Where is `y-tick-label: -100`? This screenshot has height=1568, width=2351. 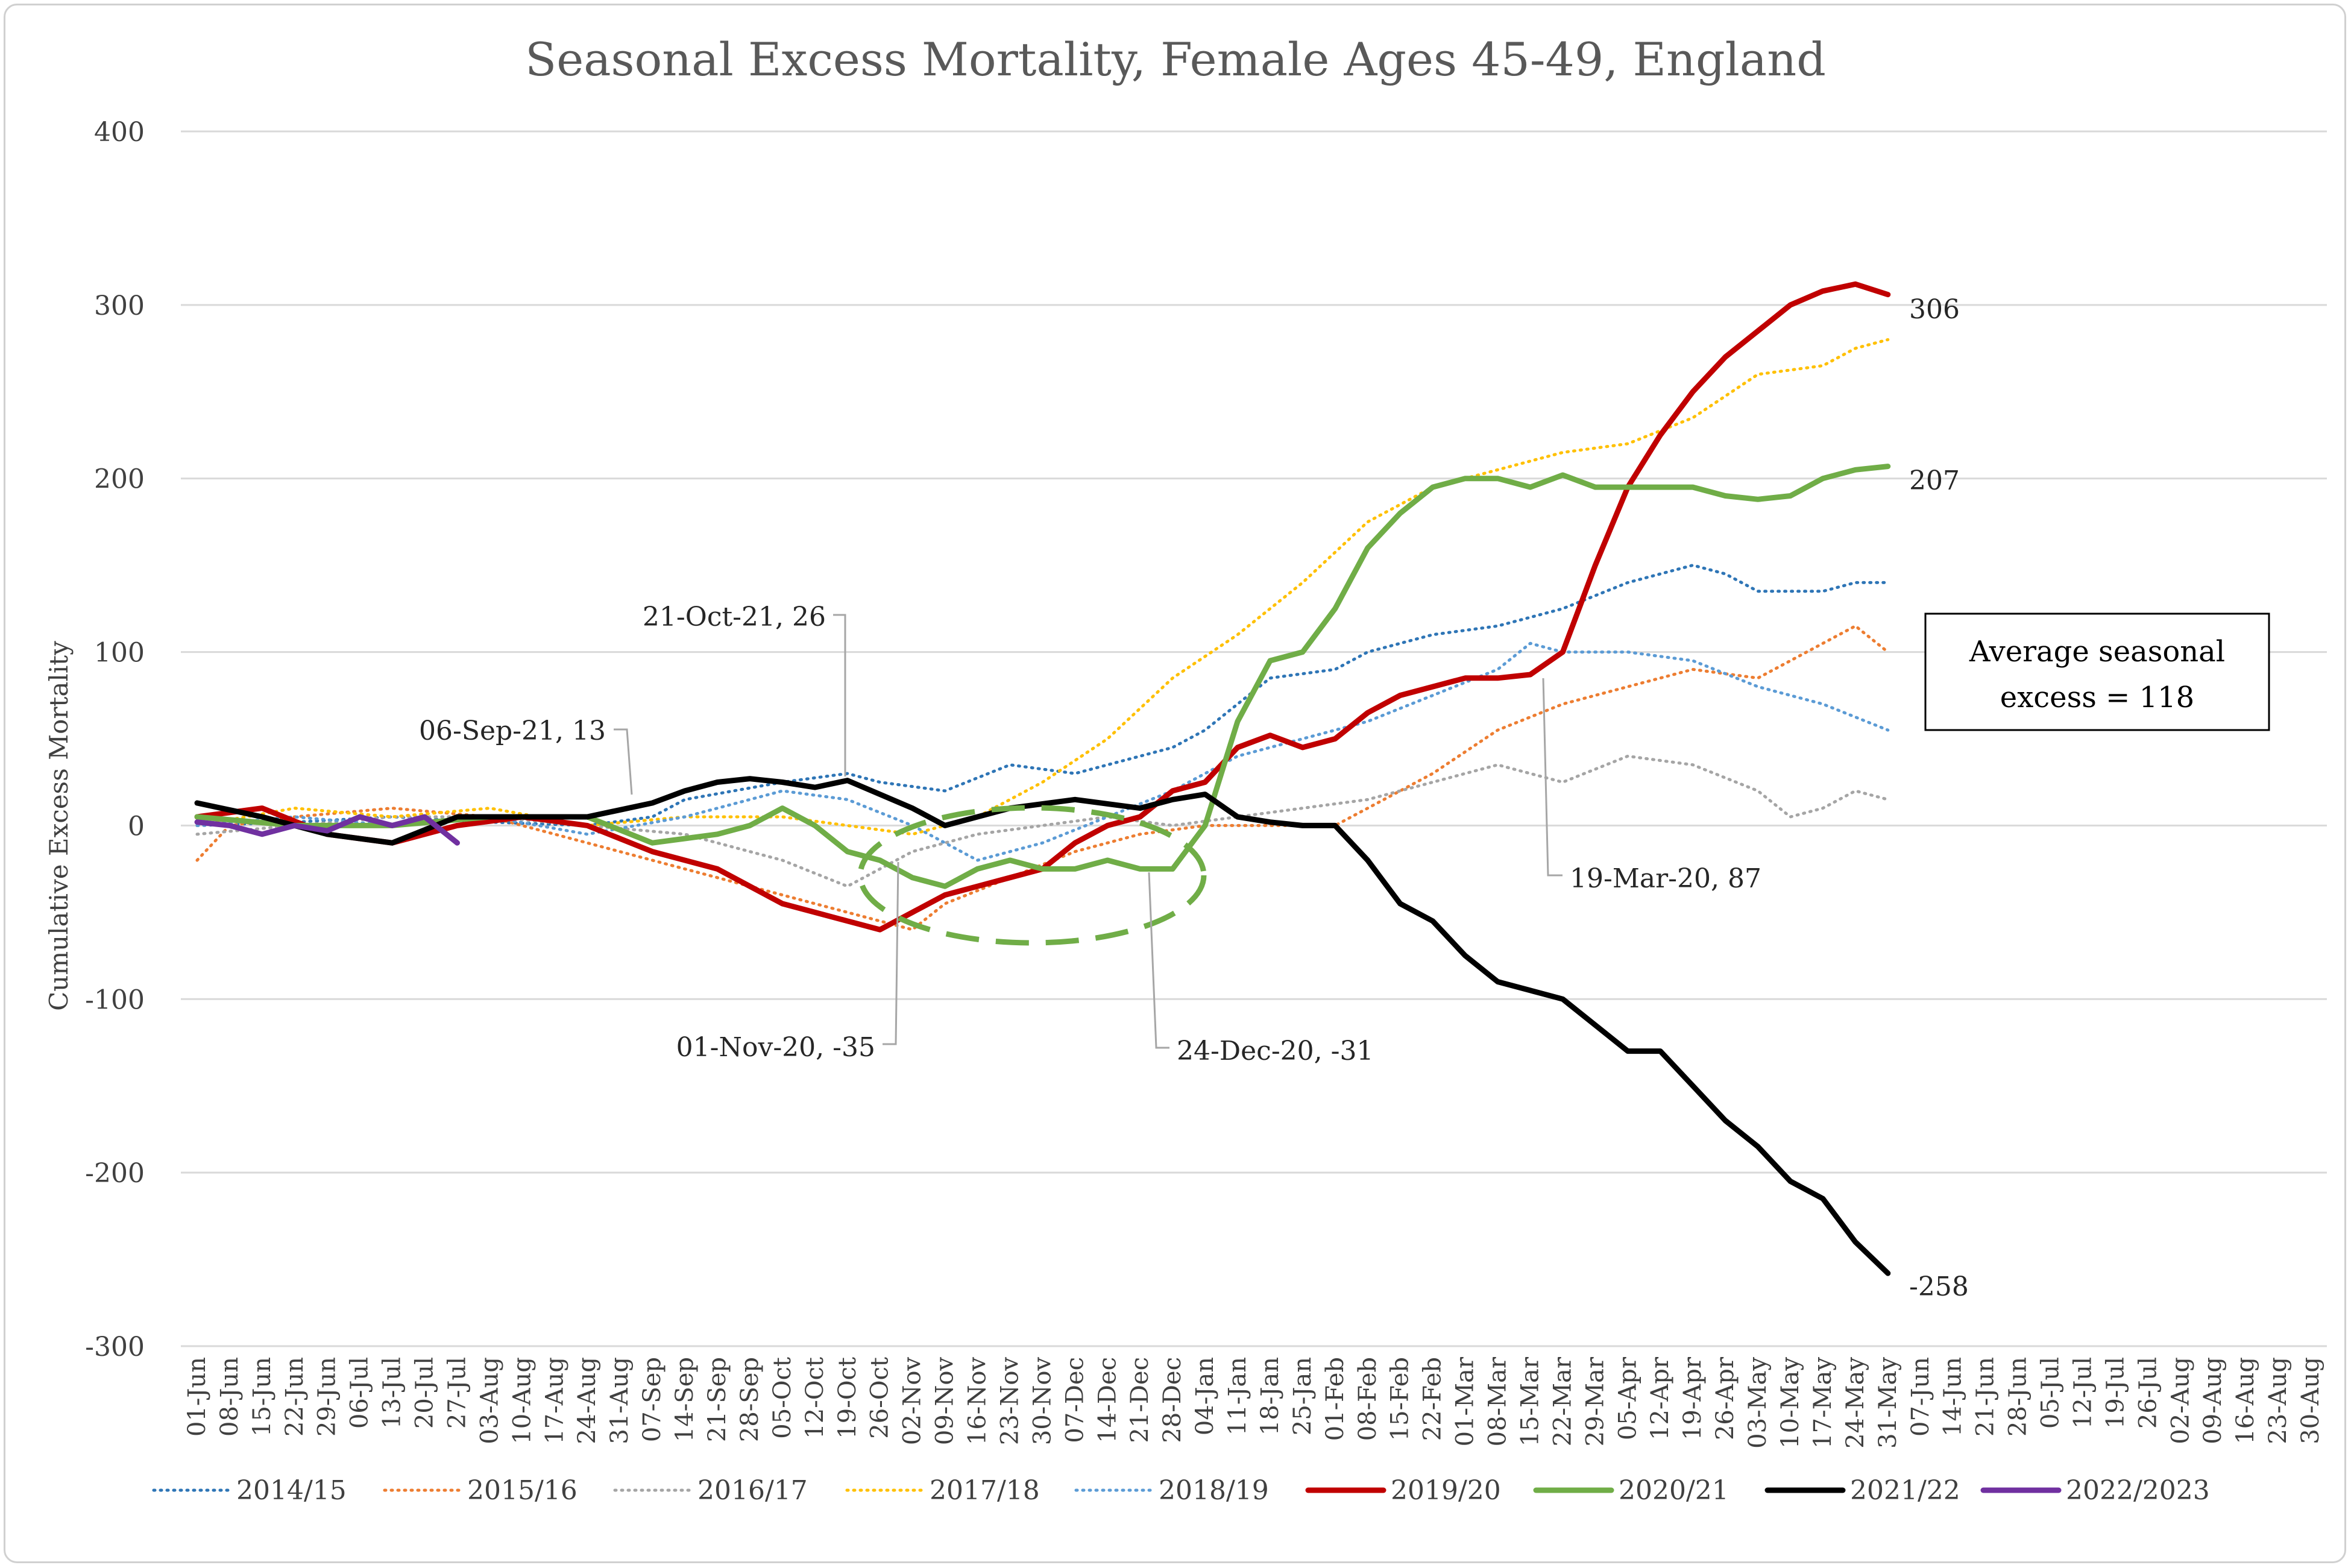 y-tick-label: -100 is located at coordinates (115, 1000).